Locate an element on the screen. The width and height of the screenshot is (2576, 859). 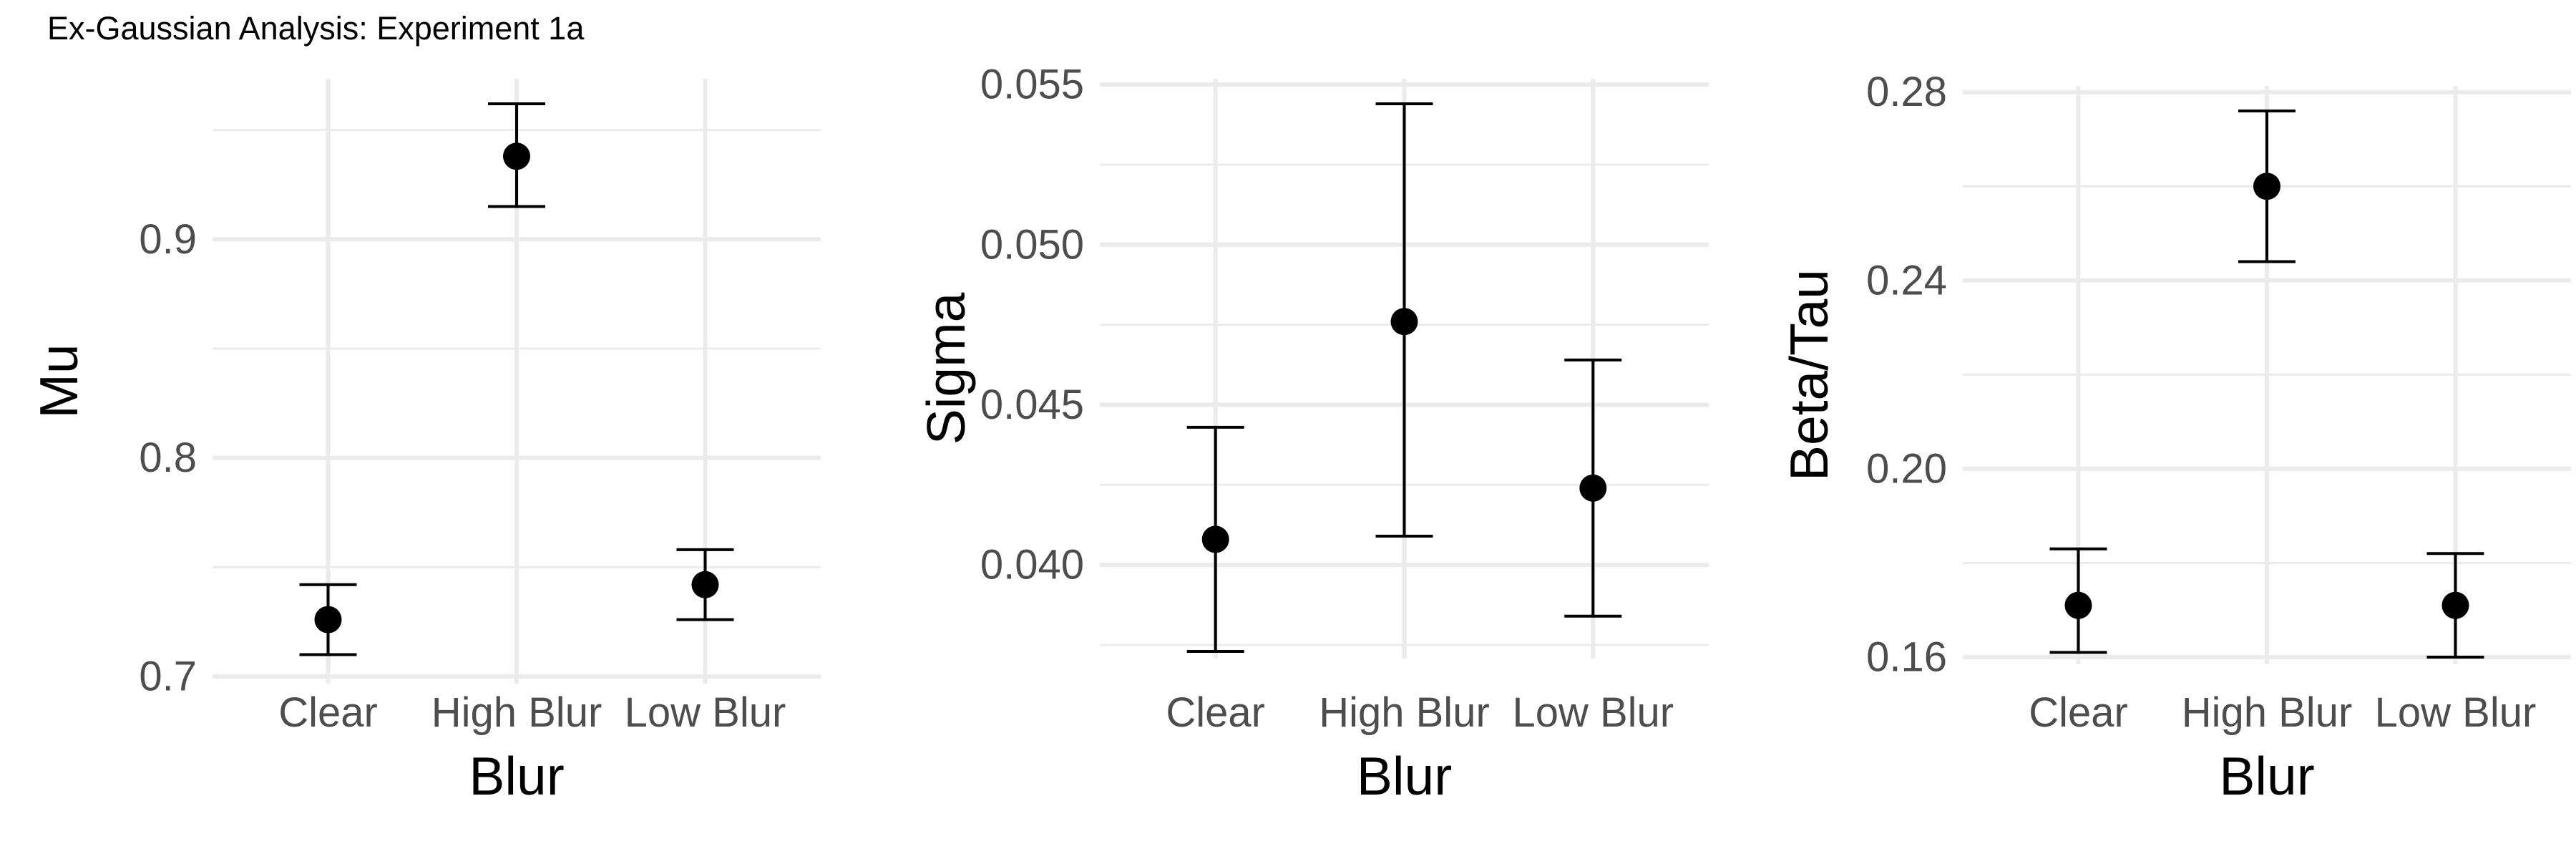
figure-title: Ex-Gaussian Analysis: Experiment 1a is located at coordinates (316, 28).